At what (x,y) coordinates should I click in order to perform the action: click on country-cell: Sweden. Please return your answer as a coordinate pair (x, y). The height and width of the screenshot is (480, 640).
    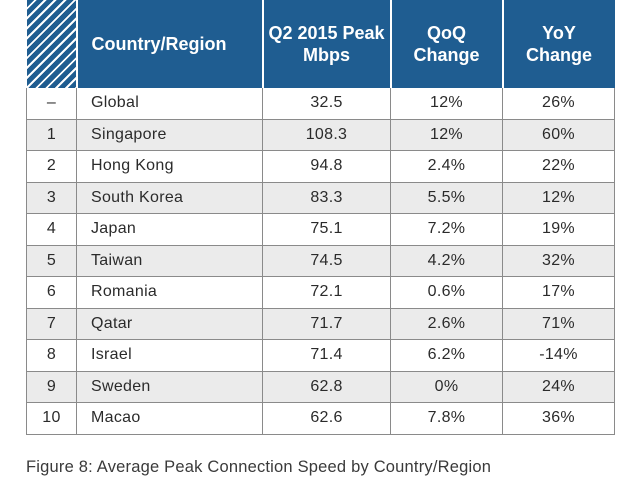
    Looking at the image, I should click on (169, 387).